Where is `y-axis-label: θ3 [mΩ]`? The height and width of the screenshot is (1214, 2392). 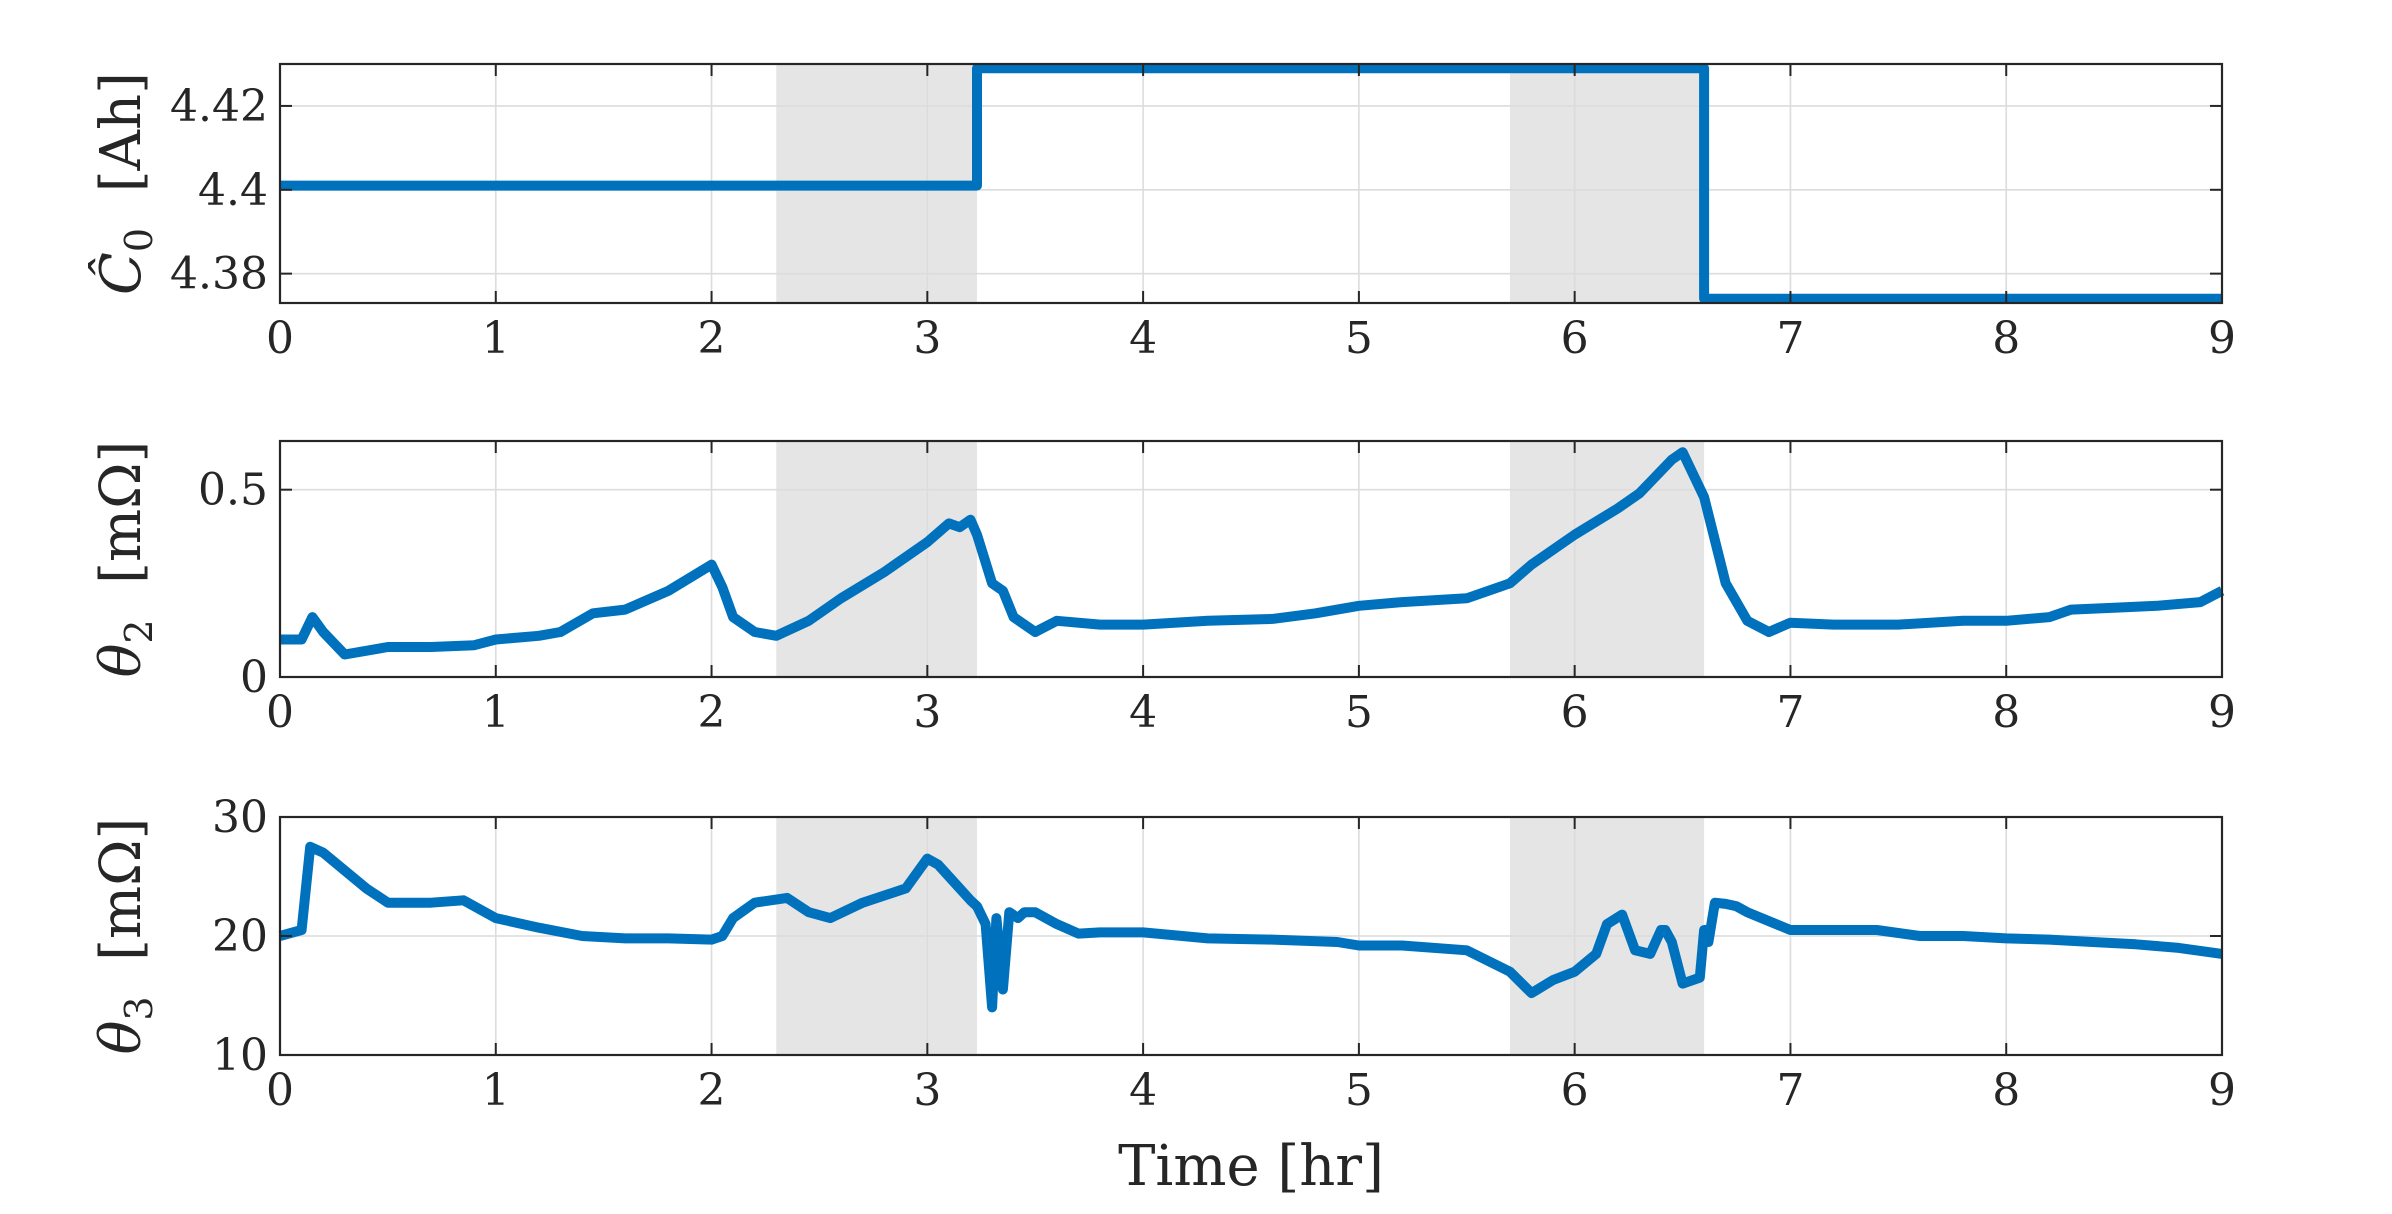 y-axis-label: θ3 [mΩ] is located at coordinates (125, 936).